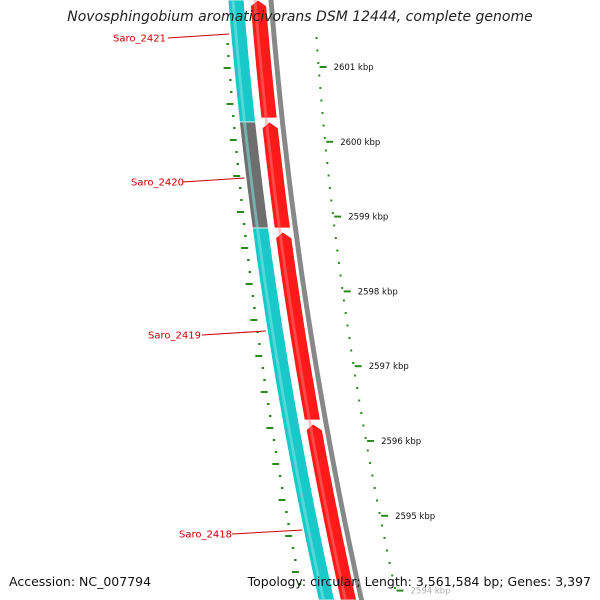 The image size is (600, 600). I want to click on ruler-label: 2598 kbp, so click(378, 292).